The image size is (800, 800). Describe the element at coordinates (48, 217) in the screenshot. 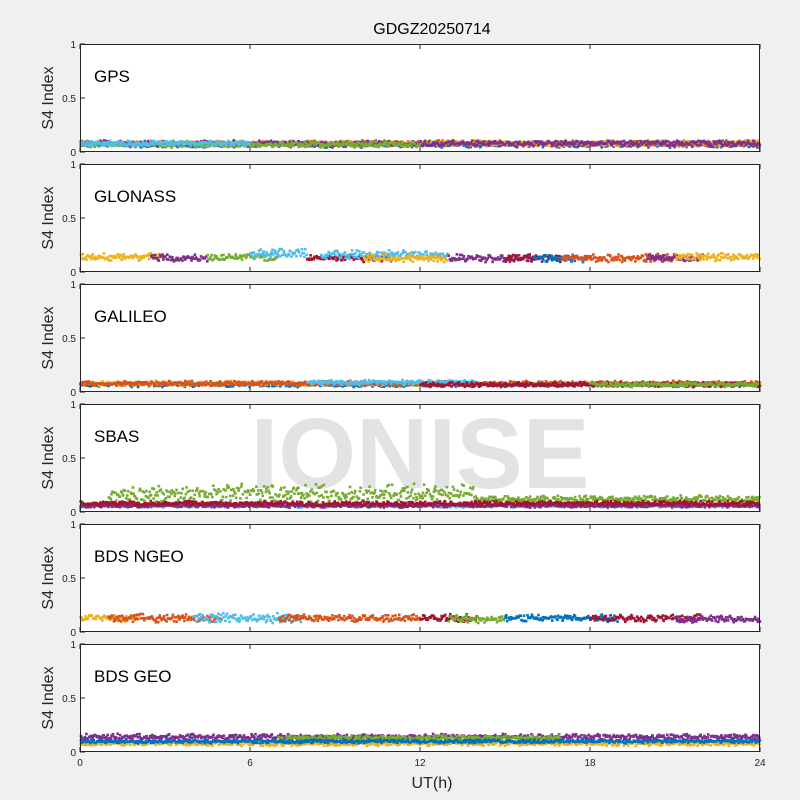

I see `y-axis-label: S4 Index` at that location.